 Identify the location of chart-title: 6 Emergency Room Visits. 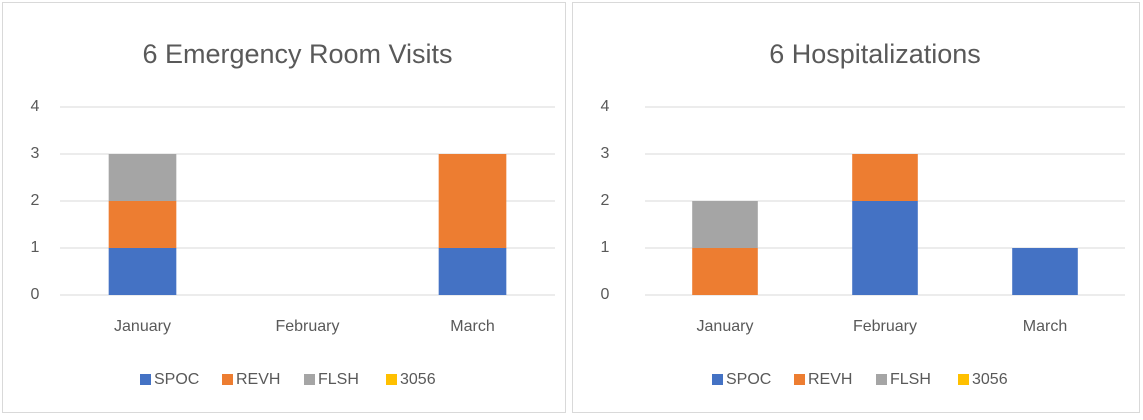
(297, 54).